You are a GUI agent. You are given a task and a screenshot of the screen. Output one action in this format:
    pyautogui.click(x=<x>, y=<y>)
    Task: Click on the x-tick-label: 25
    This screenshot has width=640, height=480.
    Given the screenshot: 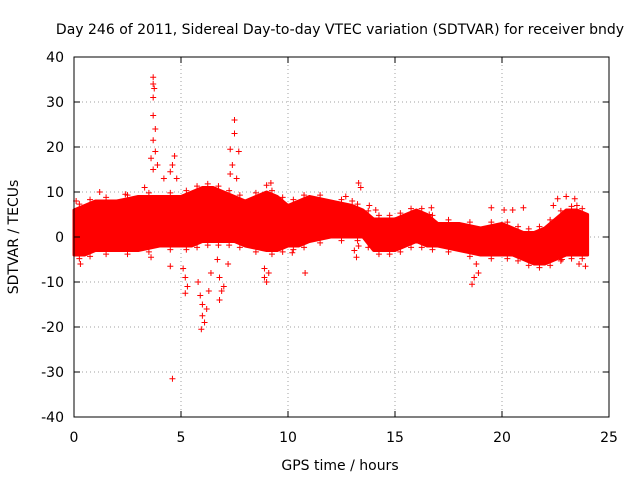 What is the action you would take?
    pyautogui.click(x=609, y=438)
    